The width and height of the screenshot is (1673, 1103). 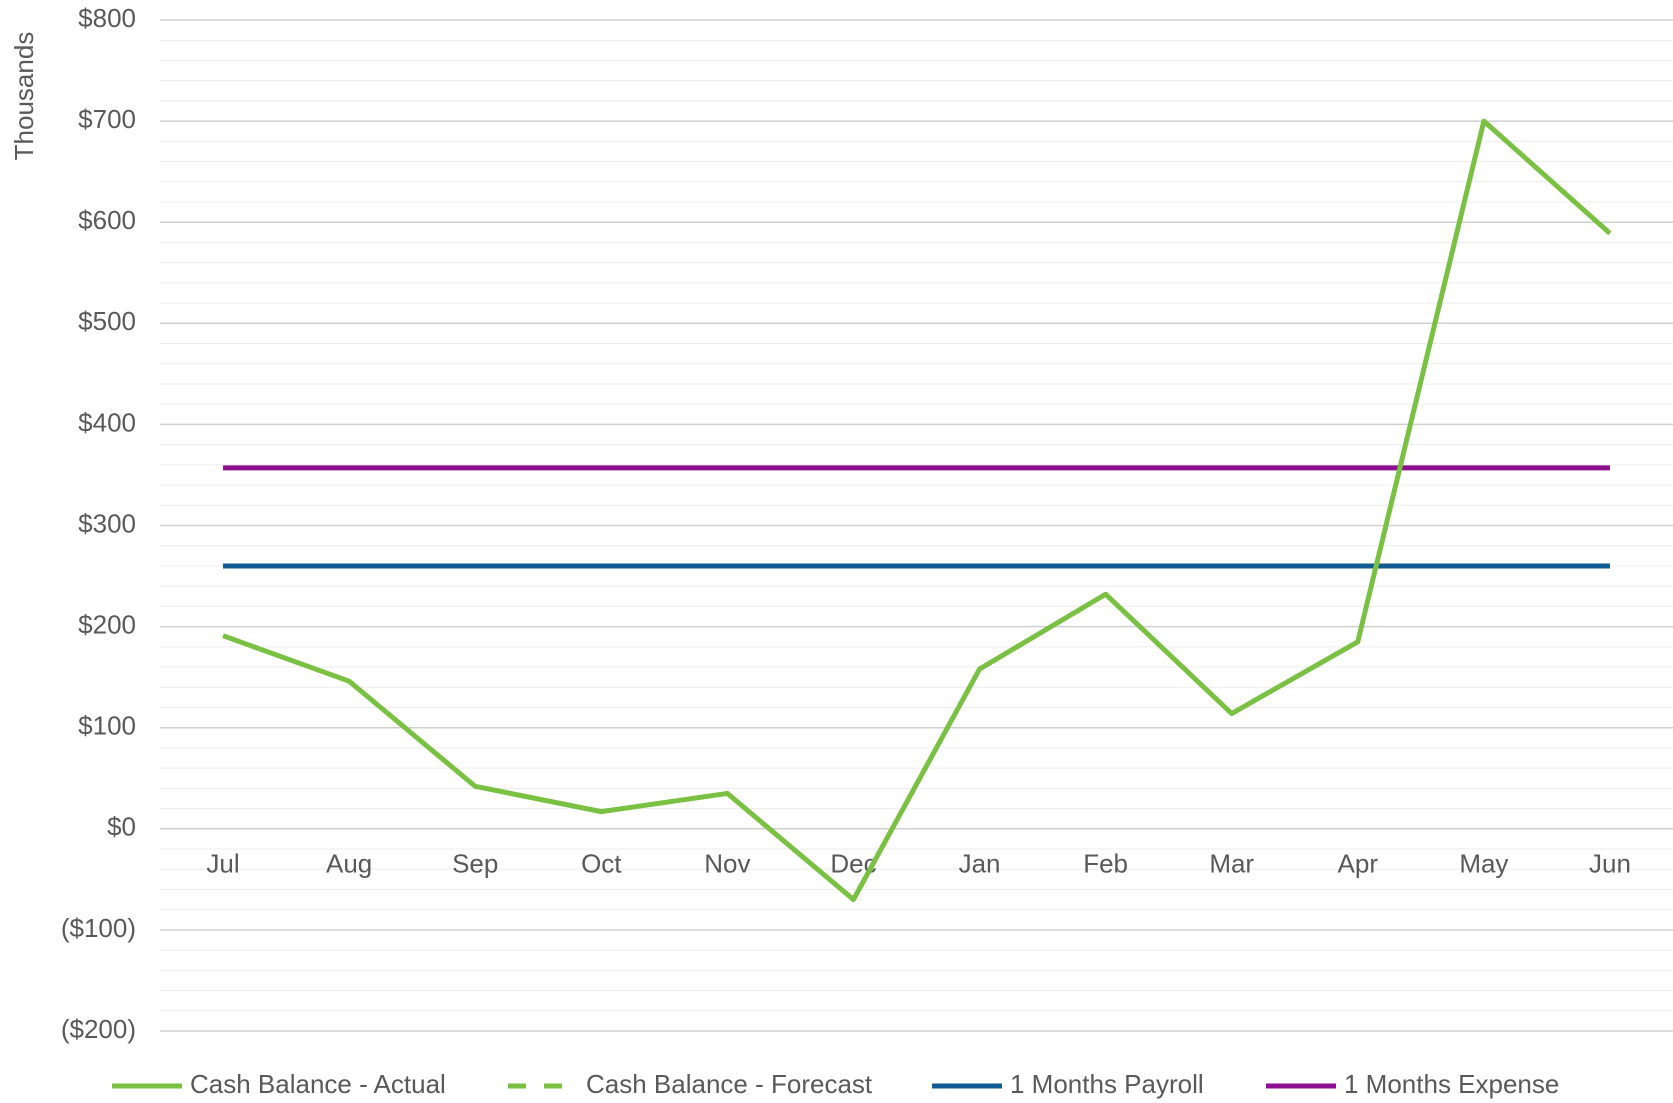 What do you see at coordinates (318, 1084) in the screenshot?
I see `legend-label: Cash Balance - Actual` at bounding box center [318, 1084].